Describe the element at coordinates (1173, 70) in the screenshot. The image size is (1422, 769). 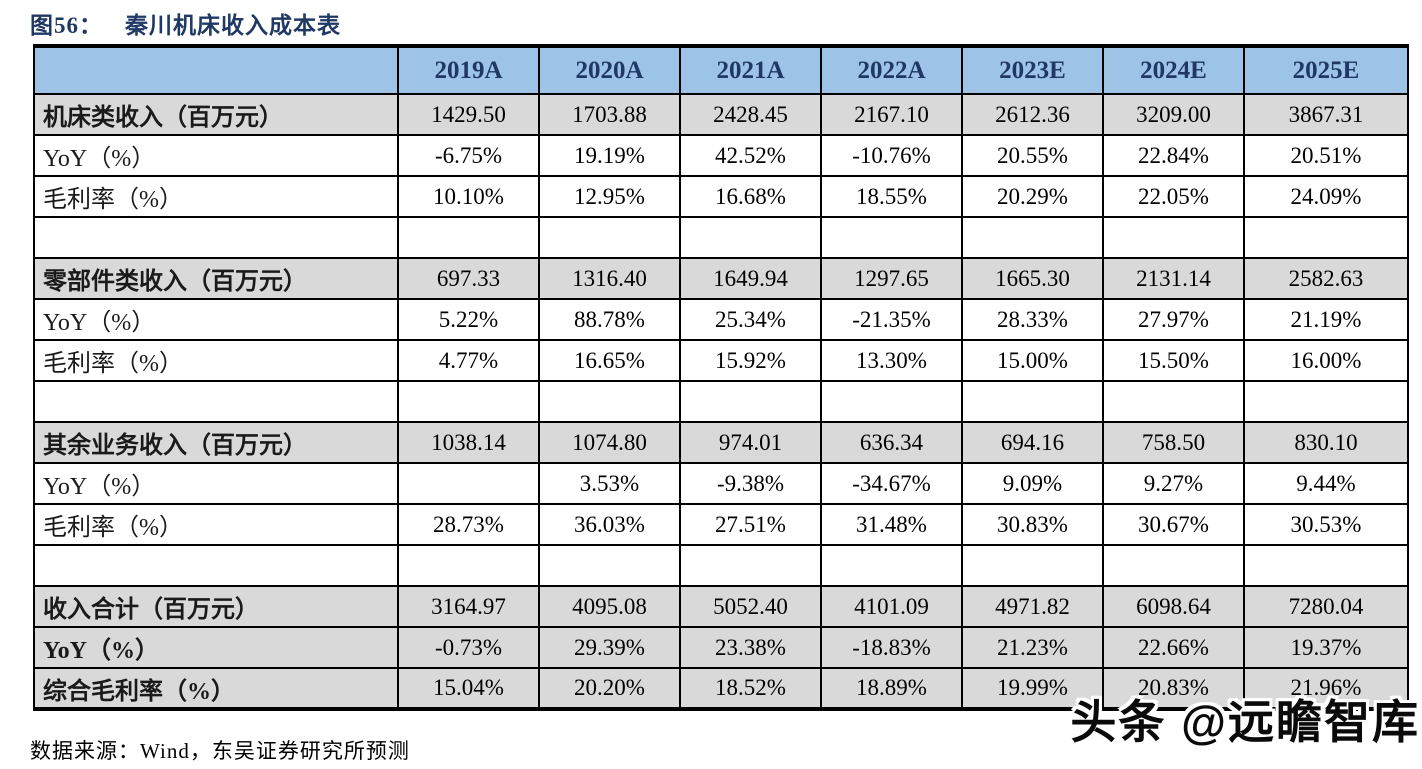
I see `header-cell-year: 2024E` at that location.